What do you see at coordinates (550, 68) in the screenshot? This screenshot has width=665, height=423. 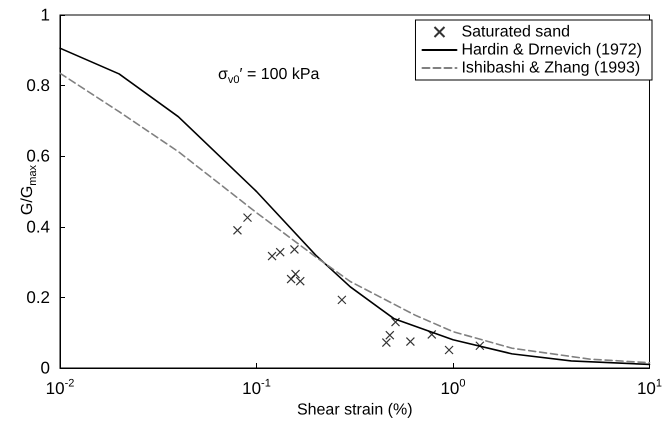 I see `legend-label: Ishibashi & Zhang (1993)` at bounding box center [550, 68].